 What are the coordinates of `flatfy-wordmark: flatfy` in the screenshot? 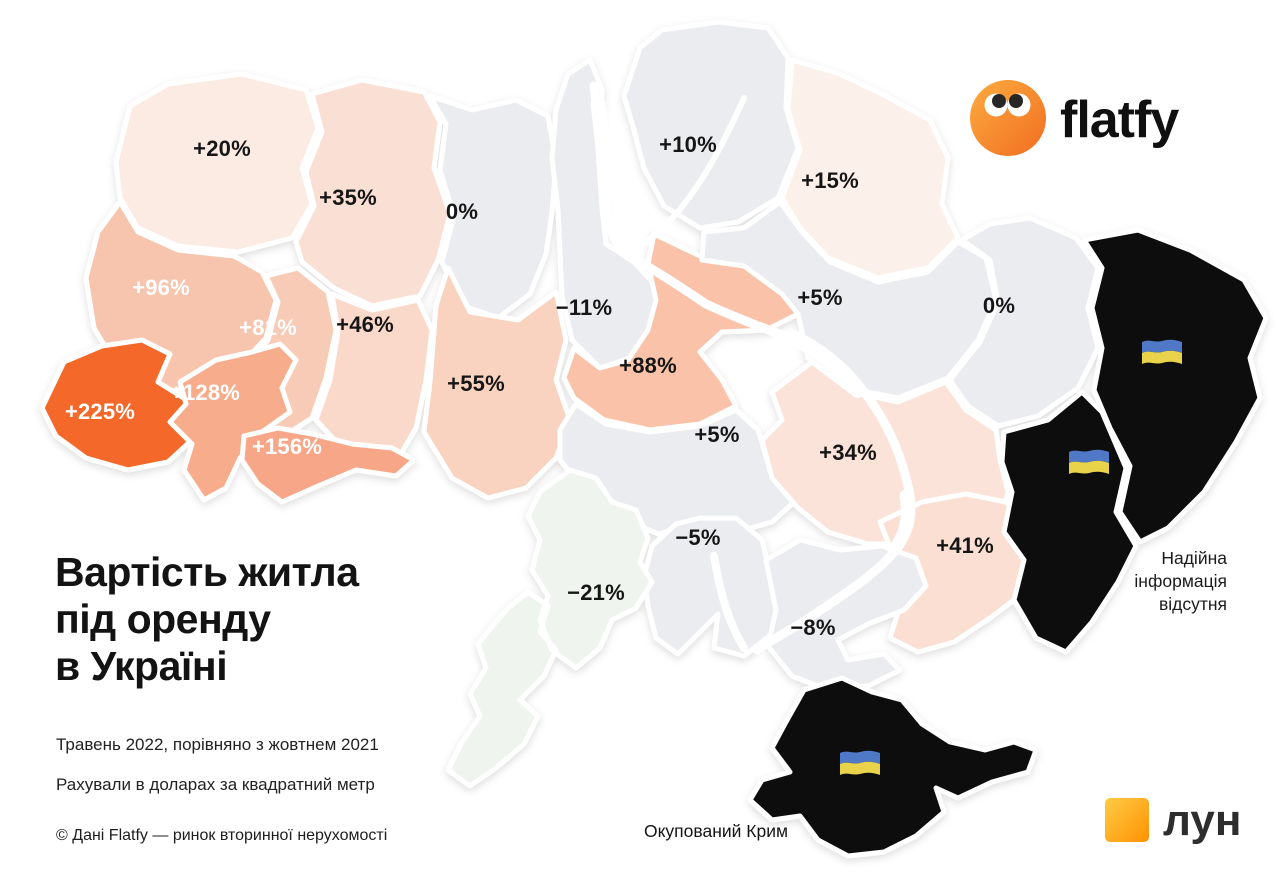 It's located at (1119, 120).